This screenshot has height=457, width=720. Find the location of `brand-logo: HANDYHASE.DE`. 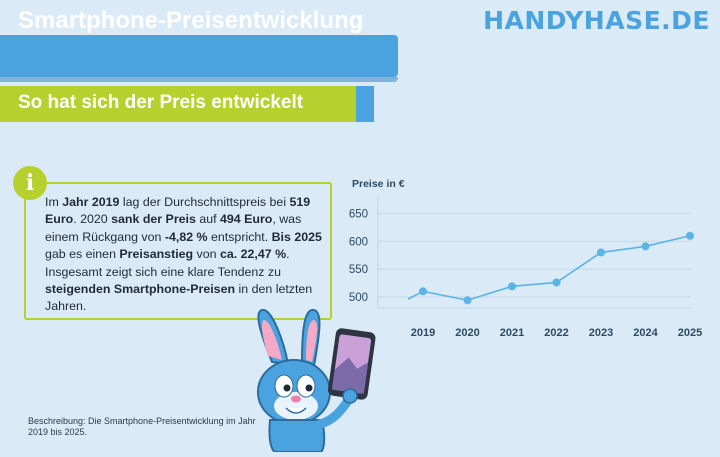

brand-logo: HANDYHASE.DE is located at coordinates (596, 20).